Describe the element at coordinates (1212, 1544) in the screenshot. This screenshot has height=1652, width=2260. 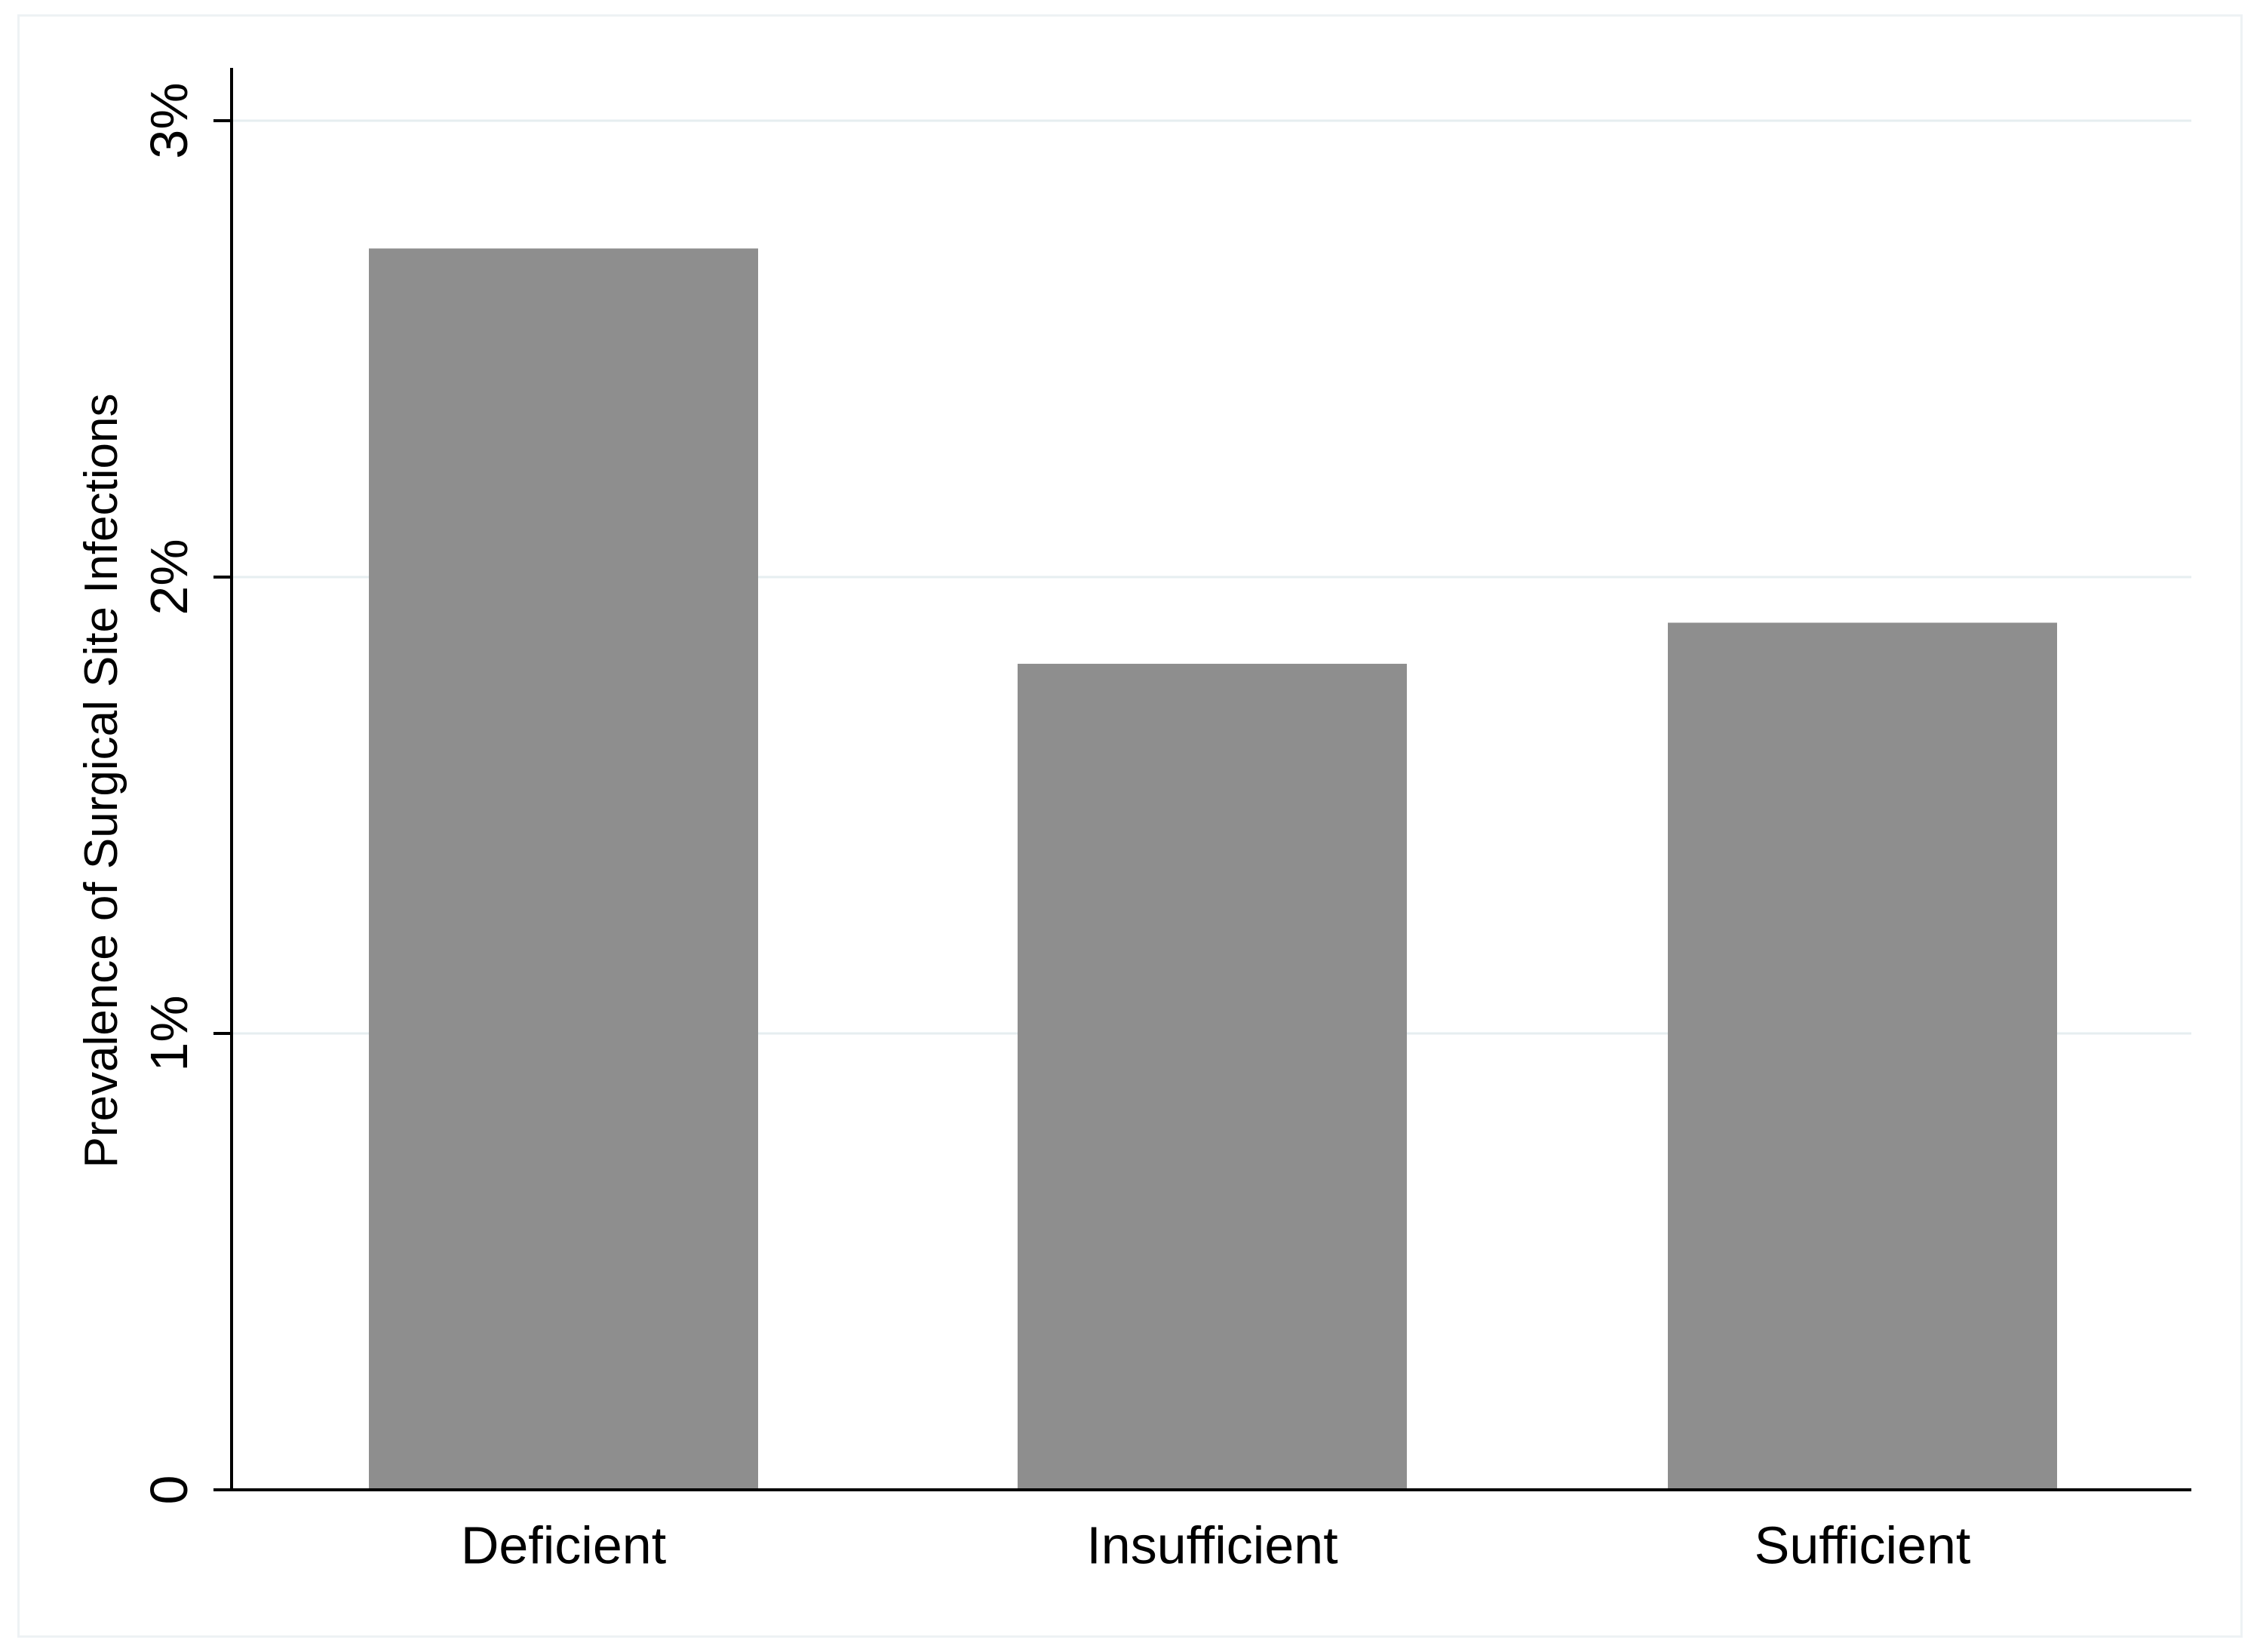
I see `xtick-label-insufficient: Insufficient` at that location.